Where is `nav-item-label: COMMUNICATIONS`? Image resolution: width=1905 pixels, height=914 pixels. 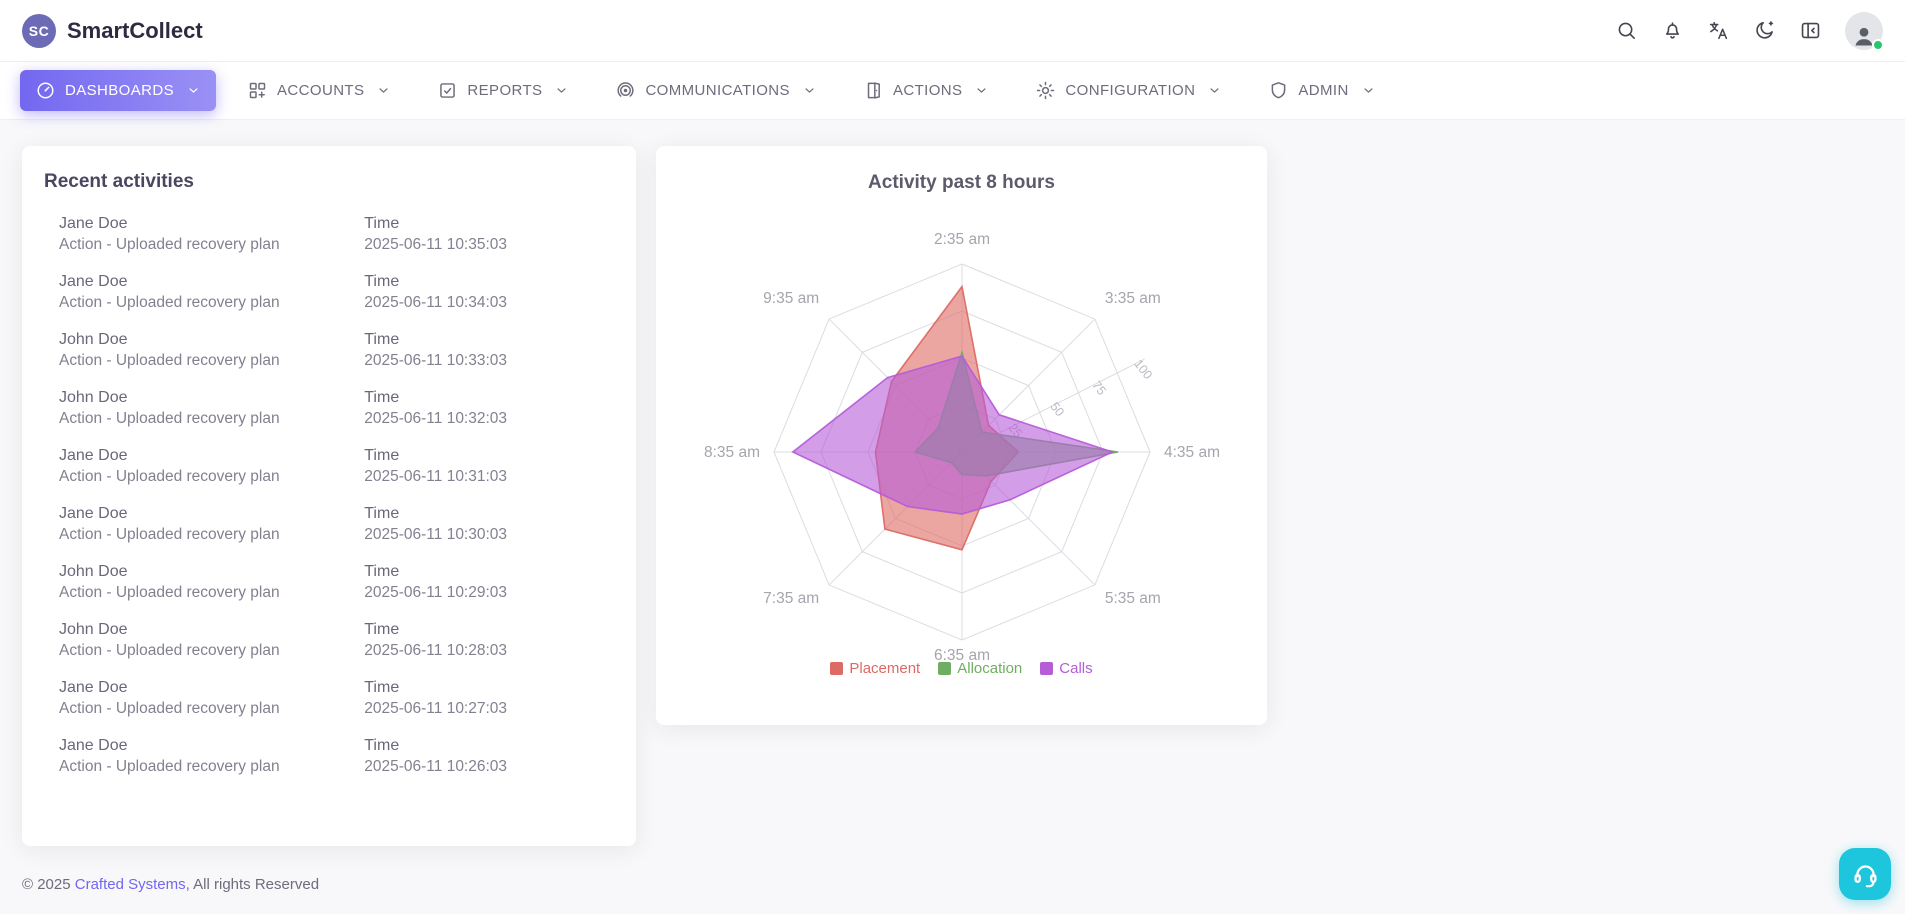 nav-item-label: COMMUNICATIONS is located at coordinates (717, 90).